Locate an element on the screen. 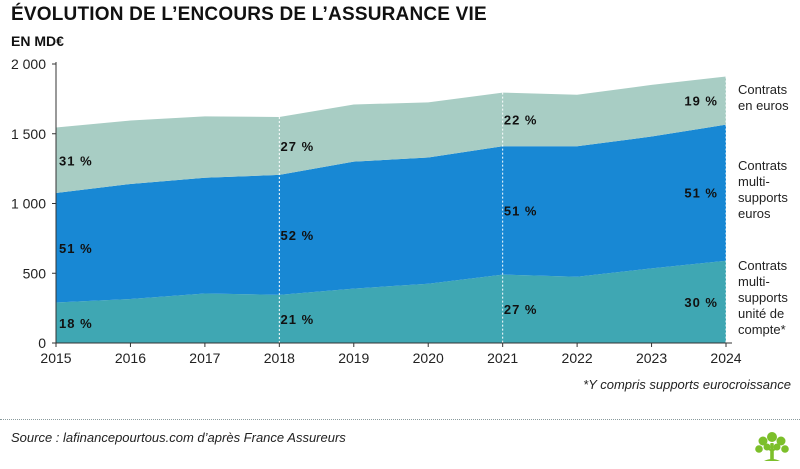  y-tick-label-1000: 1 000 is located at coordinates (28, 204).